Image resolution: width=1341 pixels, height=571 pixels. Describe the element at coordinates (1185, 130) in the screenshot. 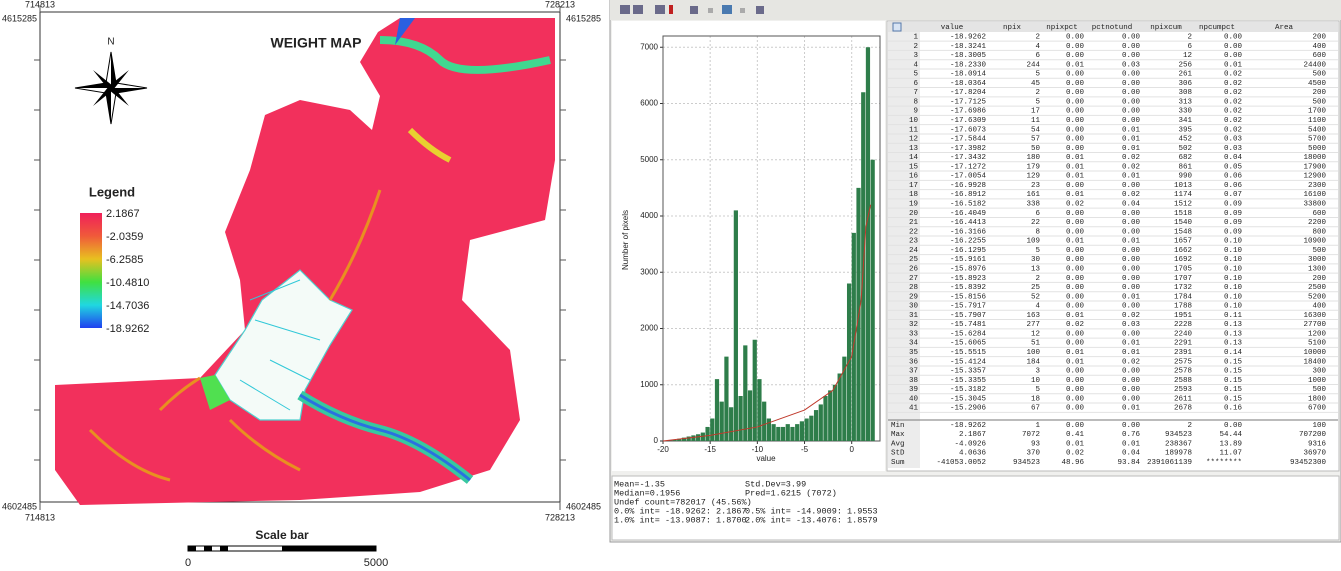

I see `table-cell: 395` at that location.